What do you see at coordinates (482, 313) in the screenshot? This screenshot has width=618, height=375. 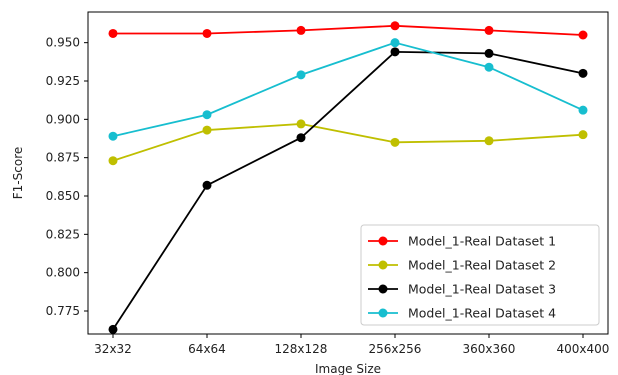 I see `legend-label: Model_1-Real Dataset 4` at bounding box center [482, 313].